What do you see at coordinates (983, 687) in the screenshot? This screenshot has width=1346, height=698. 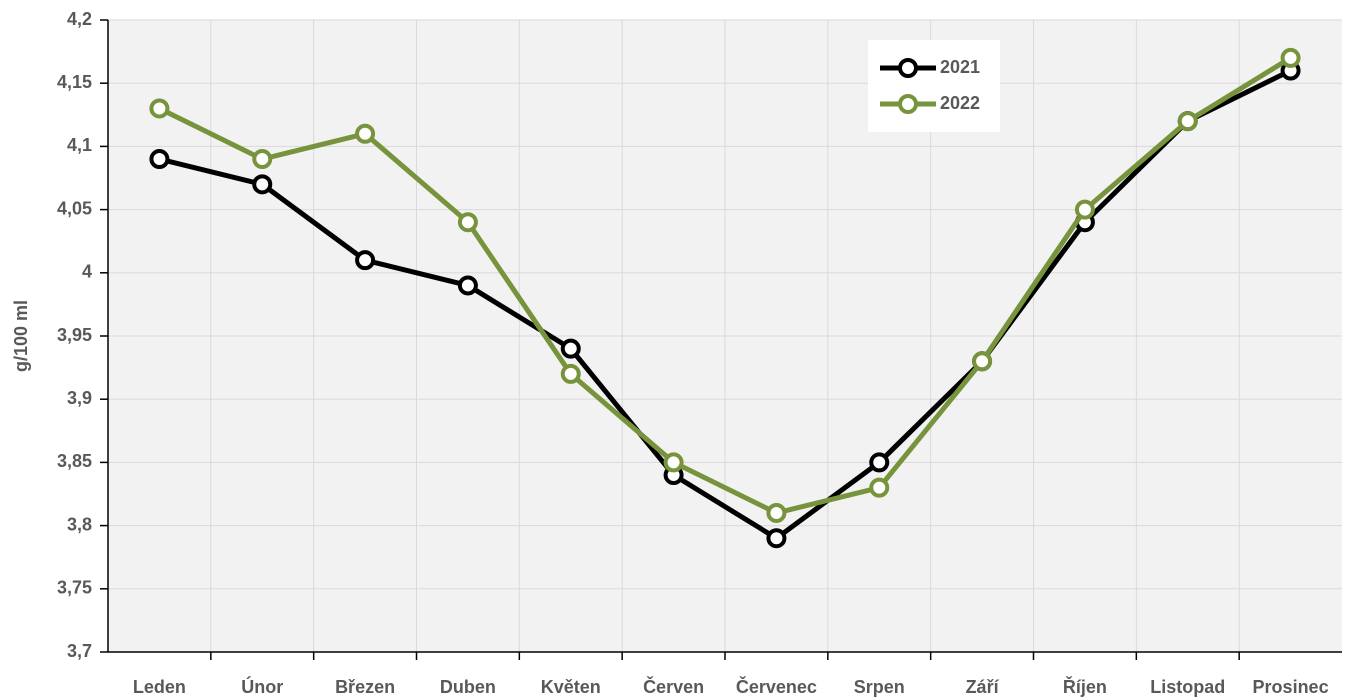 I see `x-tick-label: Září` at bounding box center [983, 687].